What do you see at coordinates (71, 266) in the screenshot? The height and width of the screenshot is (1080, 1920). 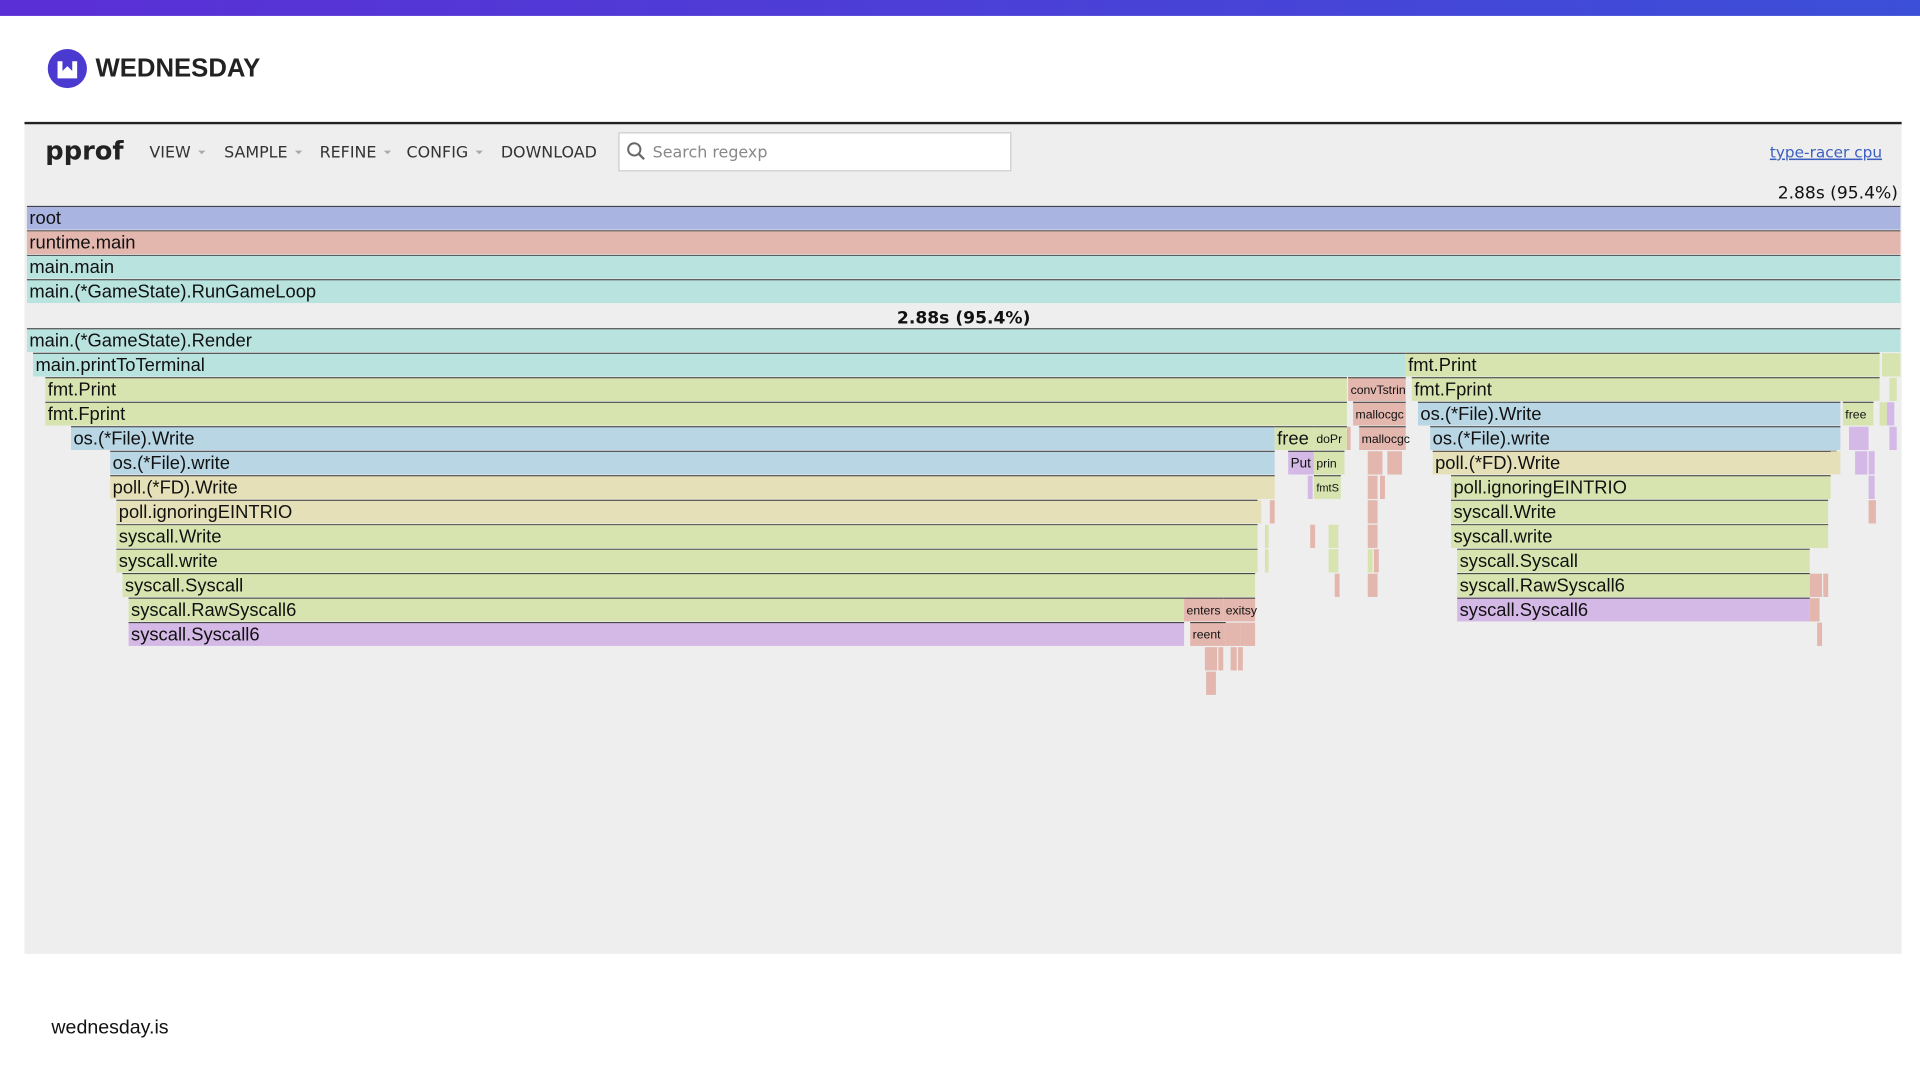 I see `frame-label: main.main` at bounding box center [71, 266].